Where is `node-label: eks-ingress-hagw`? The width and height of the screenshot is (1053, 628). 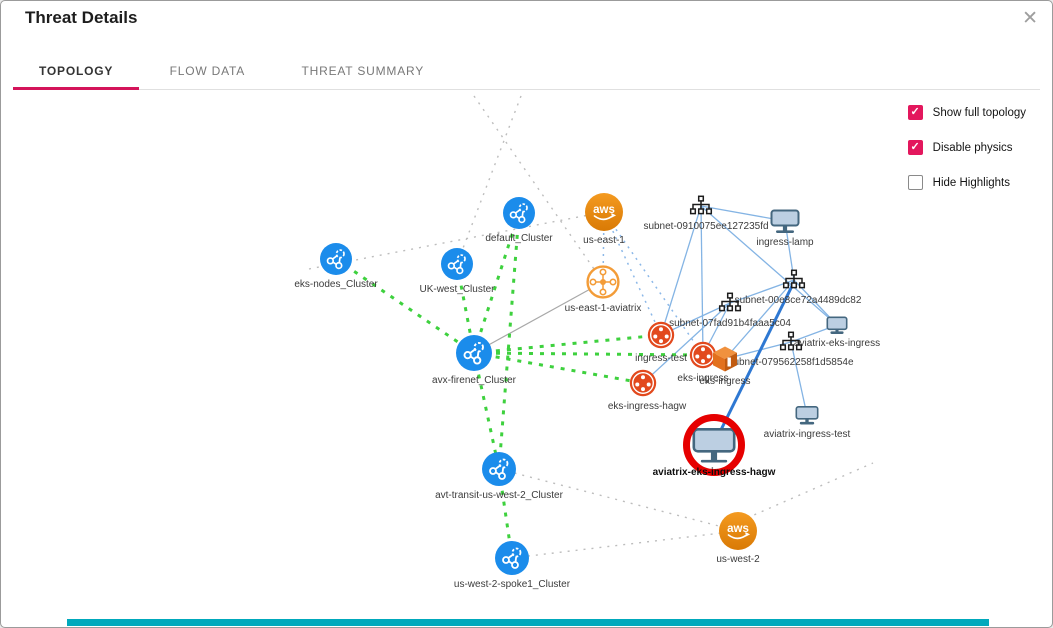
node-label: eks-ingress-hagw is located at coordinates (647, 406).